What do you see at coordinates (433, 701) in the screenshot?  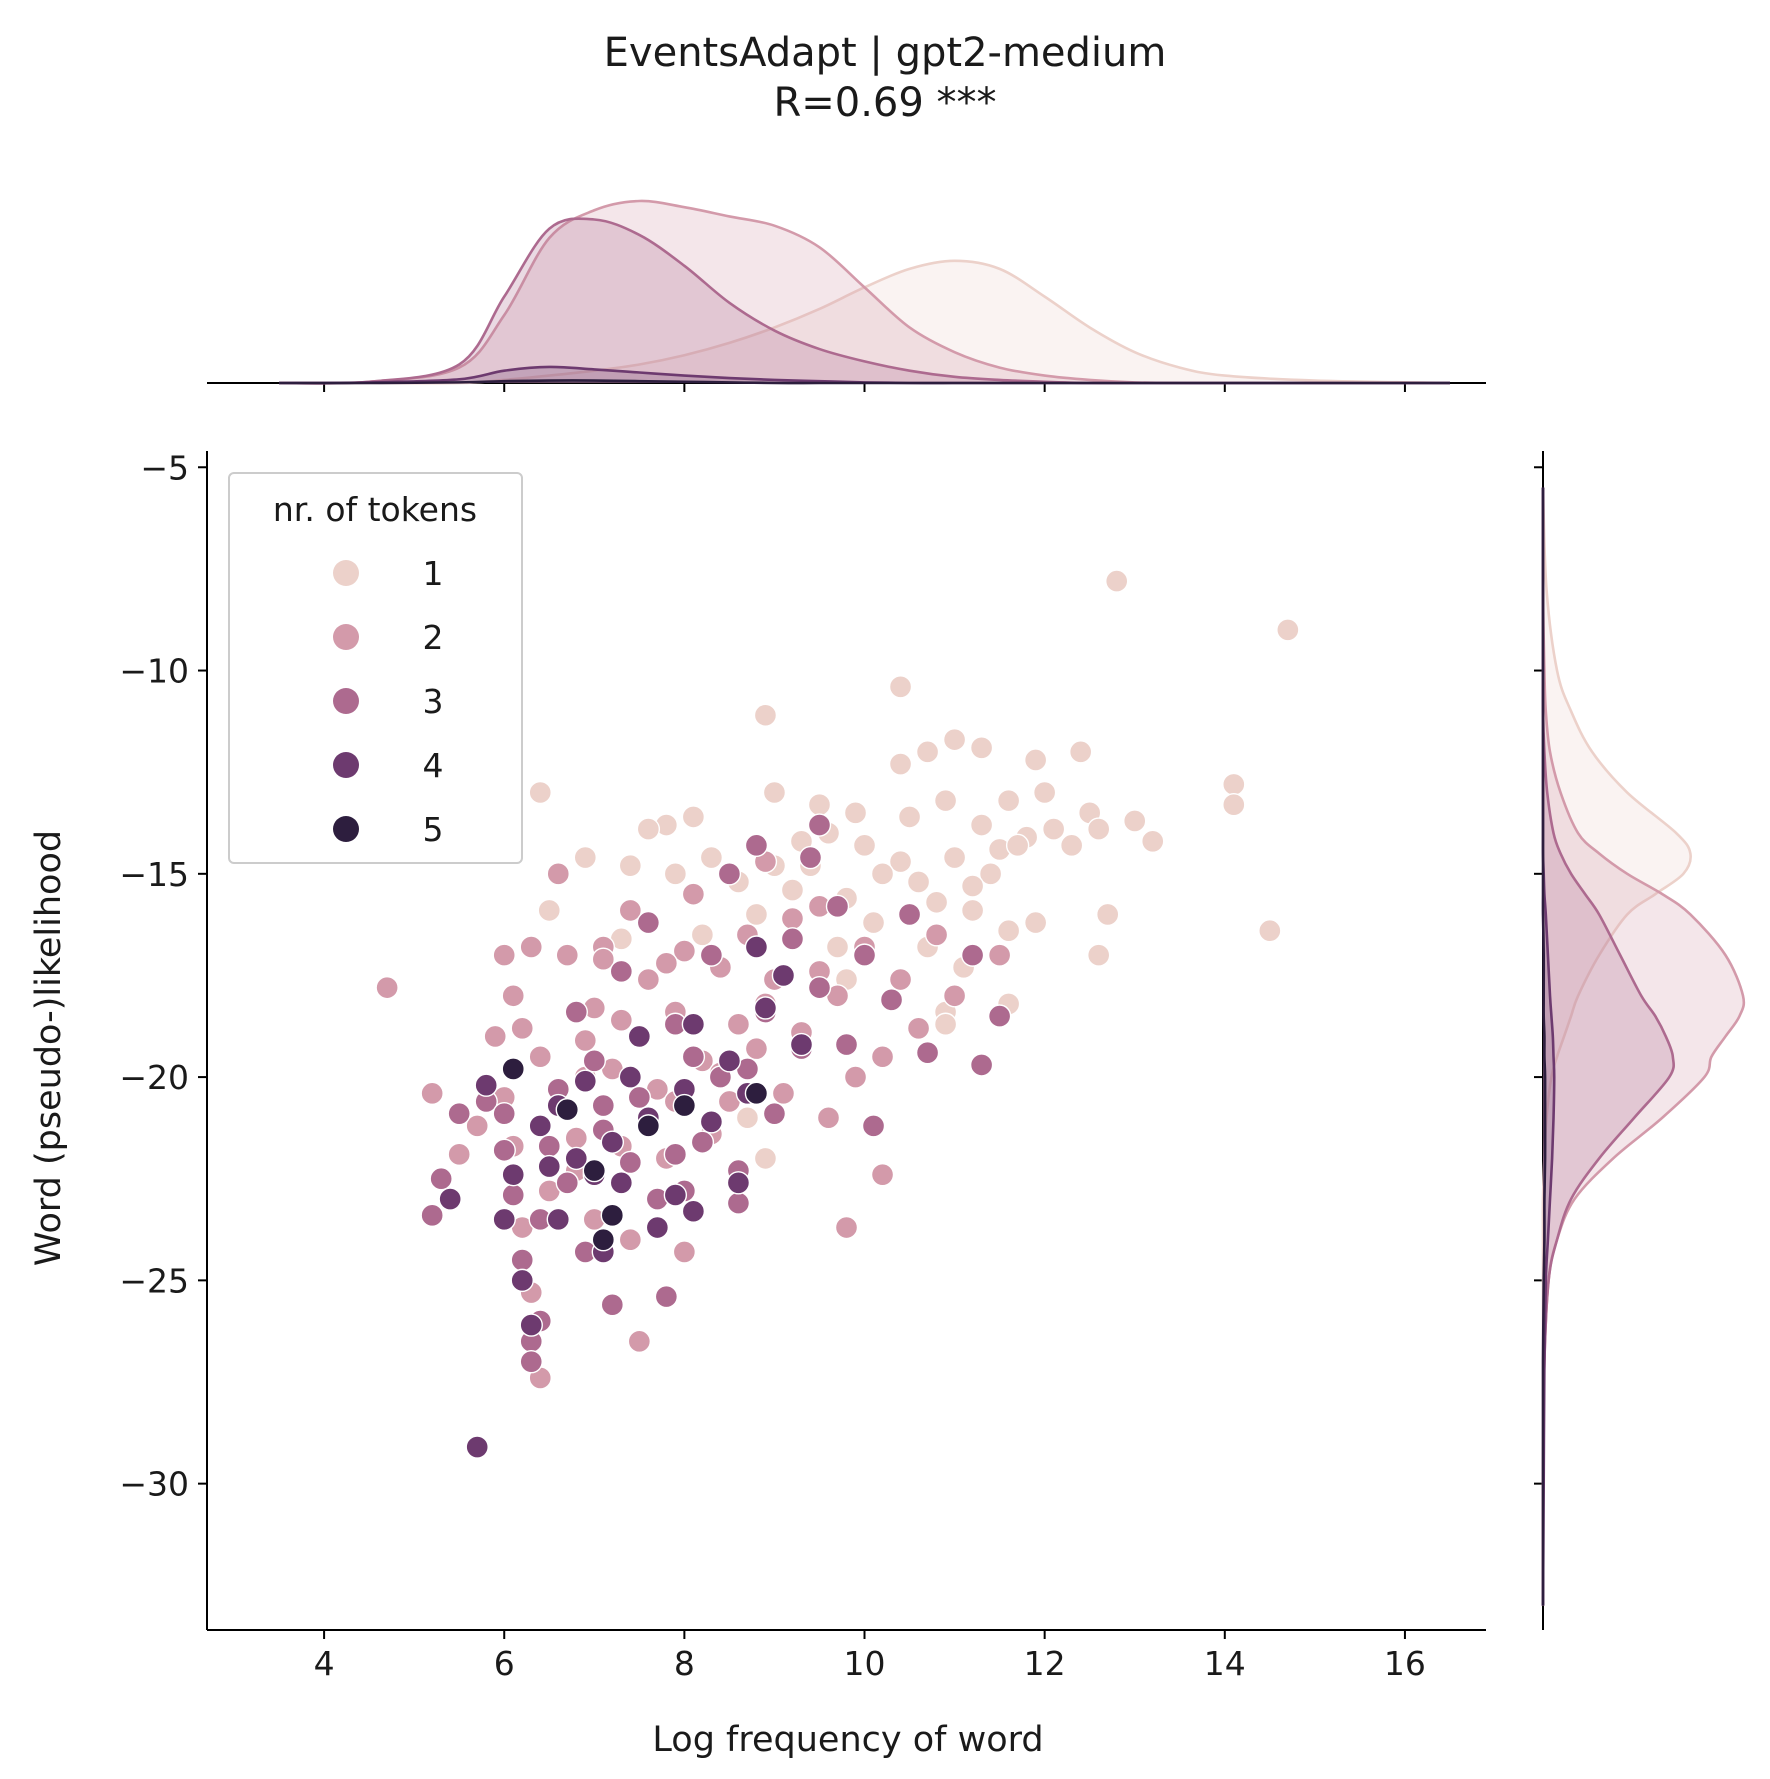 I see `legend-label-3: 3` at bounding box center [433, 701].